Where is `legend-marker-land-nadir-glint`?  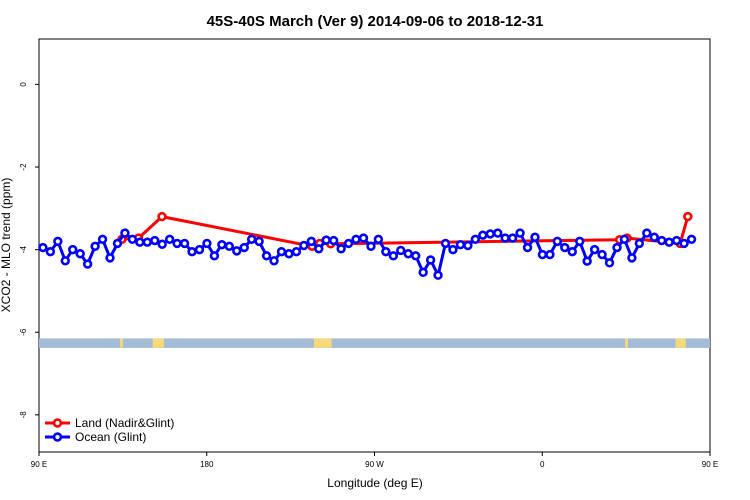 legend-marker-land-nadir-glint is located at coordinates (57, 423).